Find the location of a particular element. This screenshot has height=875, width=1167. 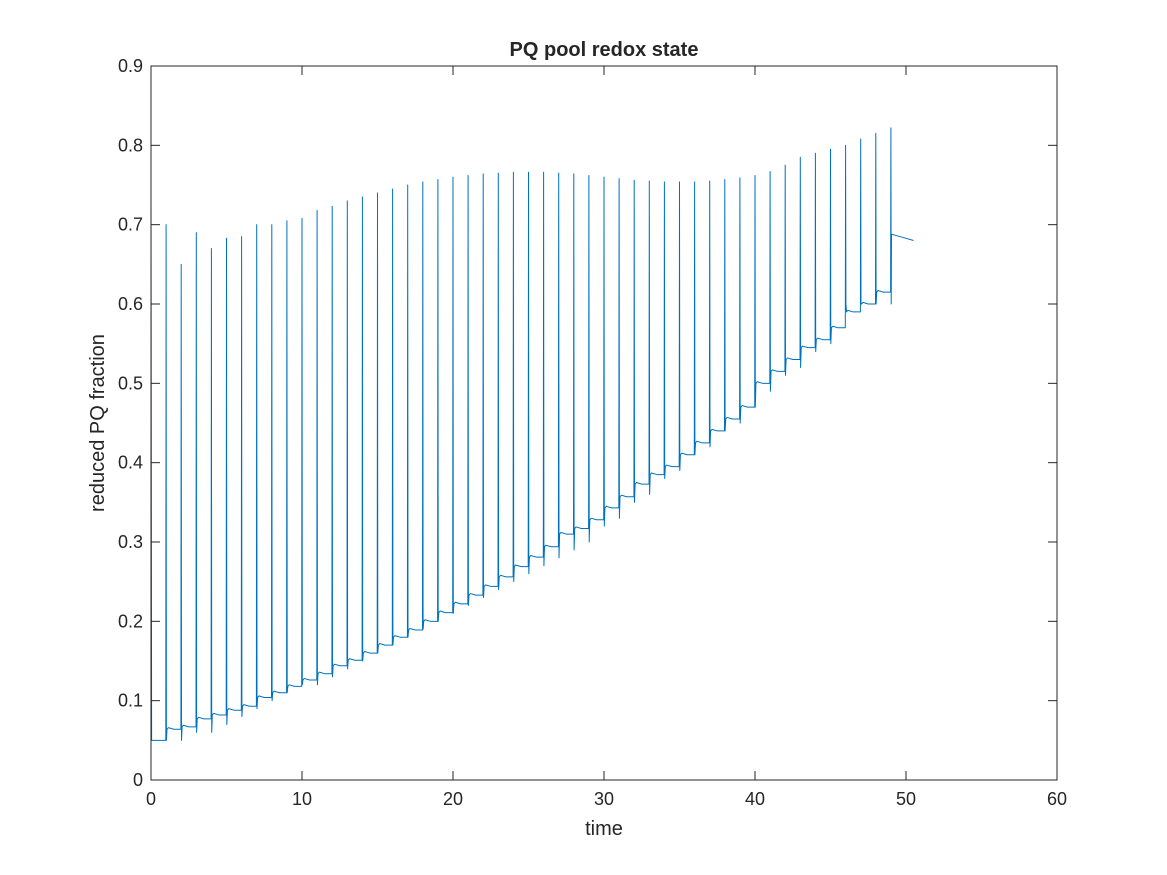

y-tick-label: 0.1 is located at coordinates (130, 701).